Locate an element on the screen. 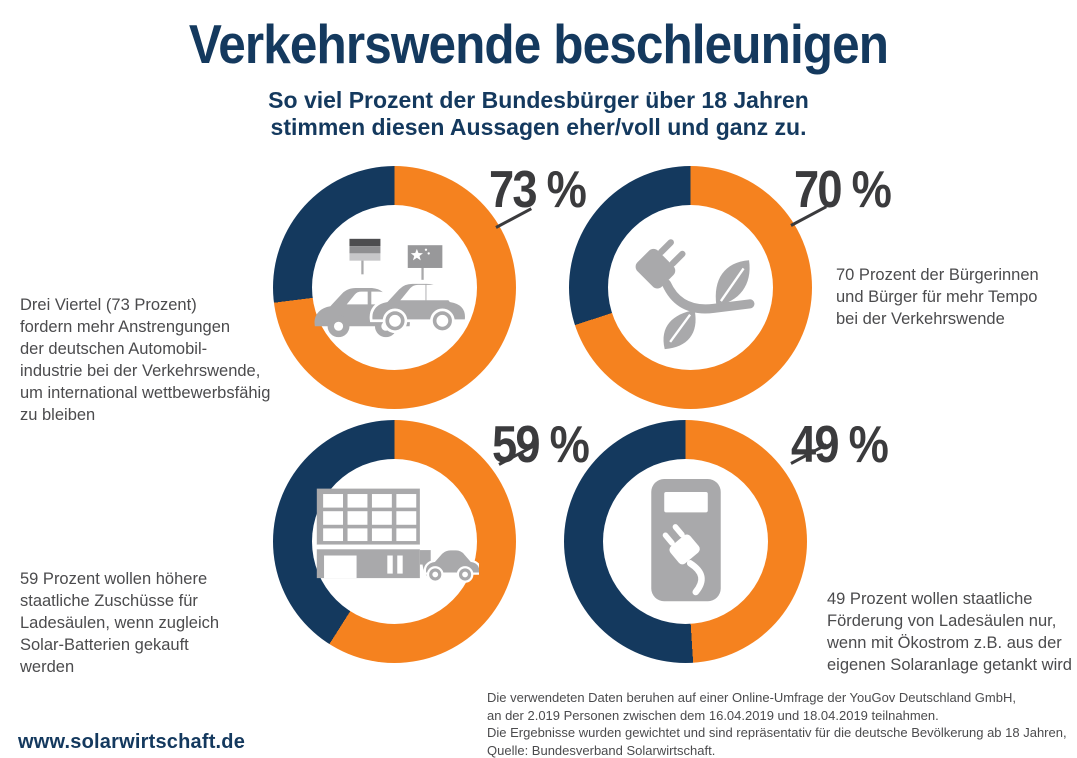  plug-leaf-icon is located at coordinates (691, 287).